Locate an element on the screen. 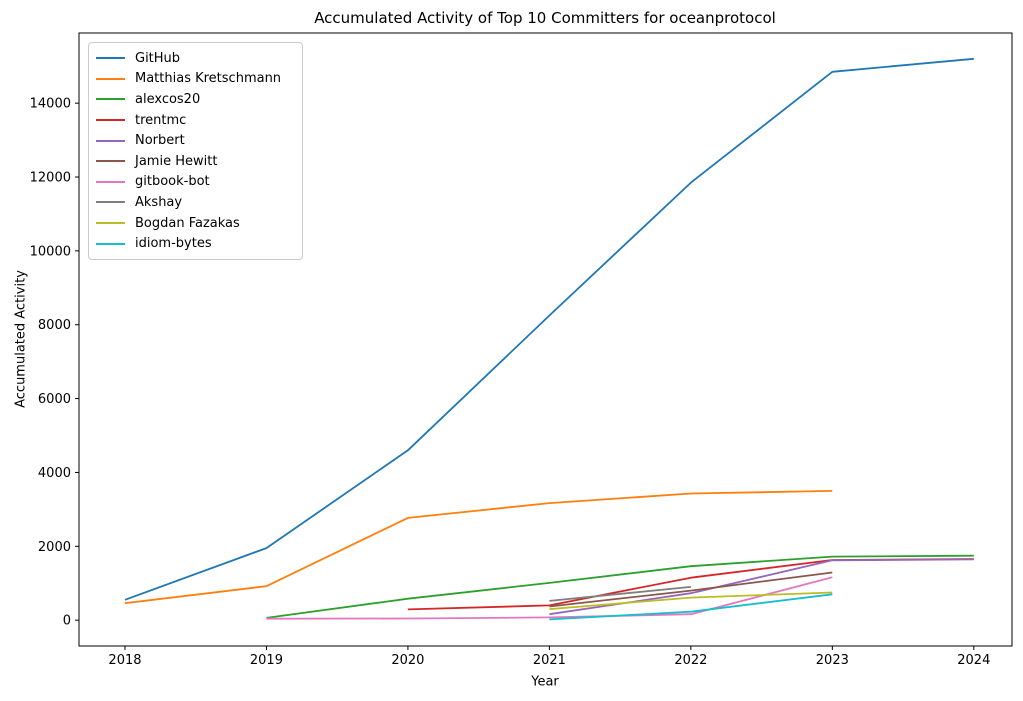 Image resolution: width=1023 pixels, height=701 pixels. legend-label: Jamie Hewitt is located at coordinates (176, 161).